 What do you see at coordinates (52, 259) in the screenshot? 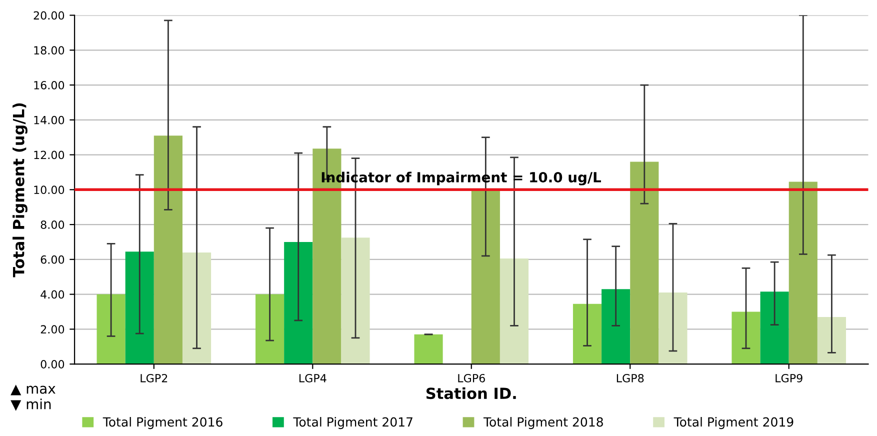
I see `y-tick-label: 6.00` at bounding box center [52, 259].